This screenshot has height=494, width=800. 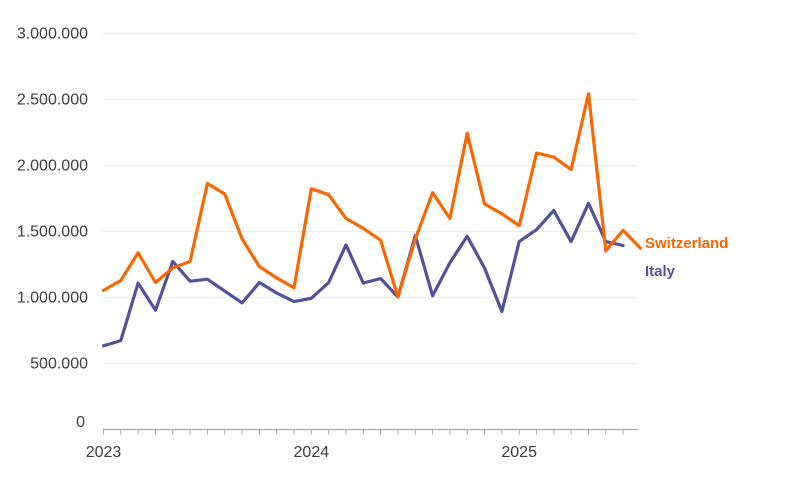 What do you see at coordinates (52, 166) in the screenshot?
I see `y-tick-label: 2.000.000` at bounding box center [52, 166].